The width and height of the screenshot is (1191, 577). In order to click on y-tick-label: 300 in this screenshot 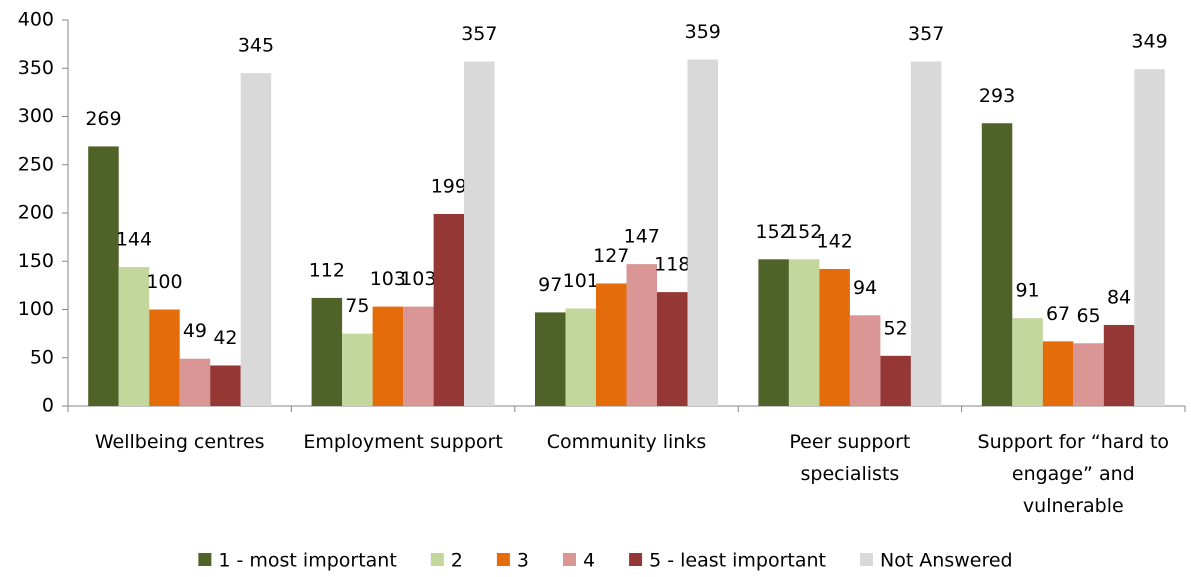, I will do `click(36, 116)`.